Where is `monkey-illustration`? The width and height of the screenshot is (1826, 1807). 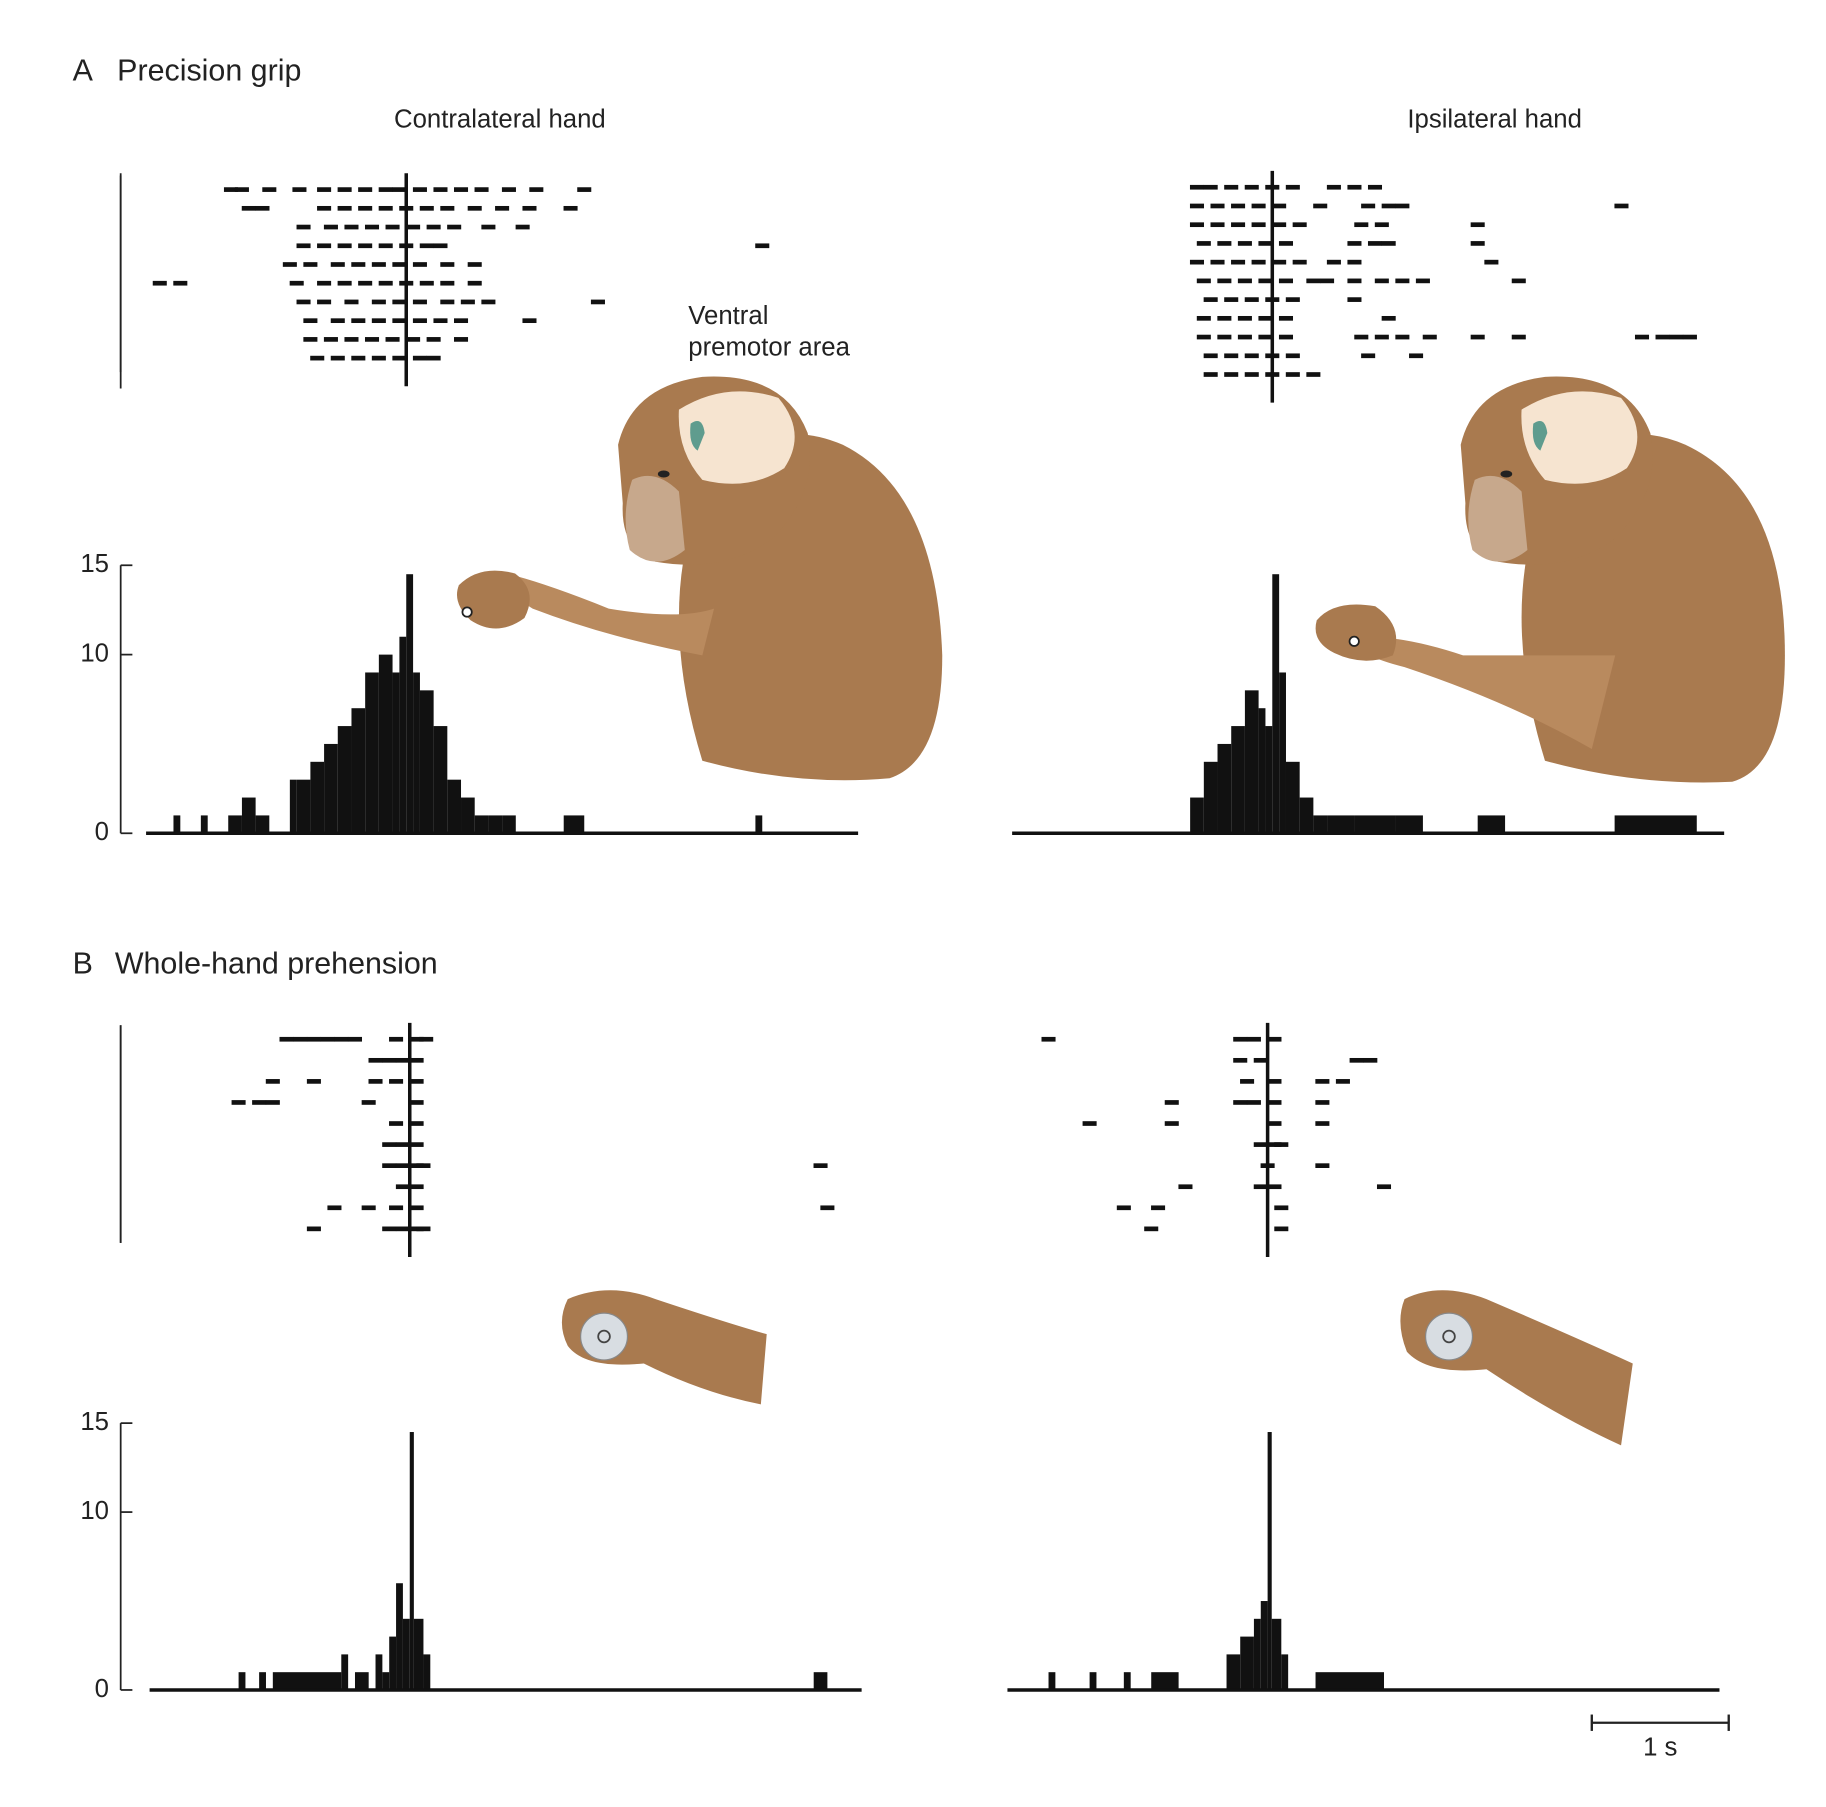 monkey-illustration is located at coordinates (1550, 579).